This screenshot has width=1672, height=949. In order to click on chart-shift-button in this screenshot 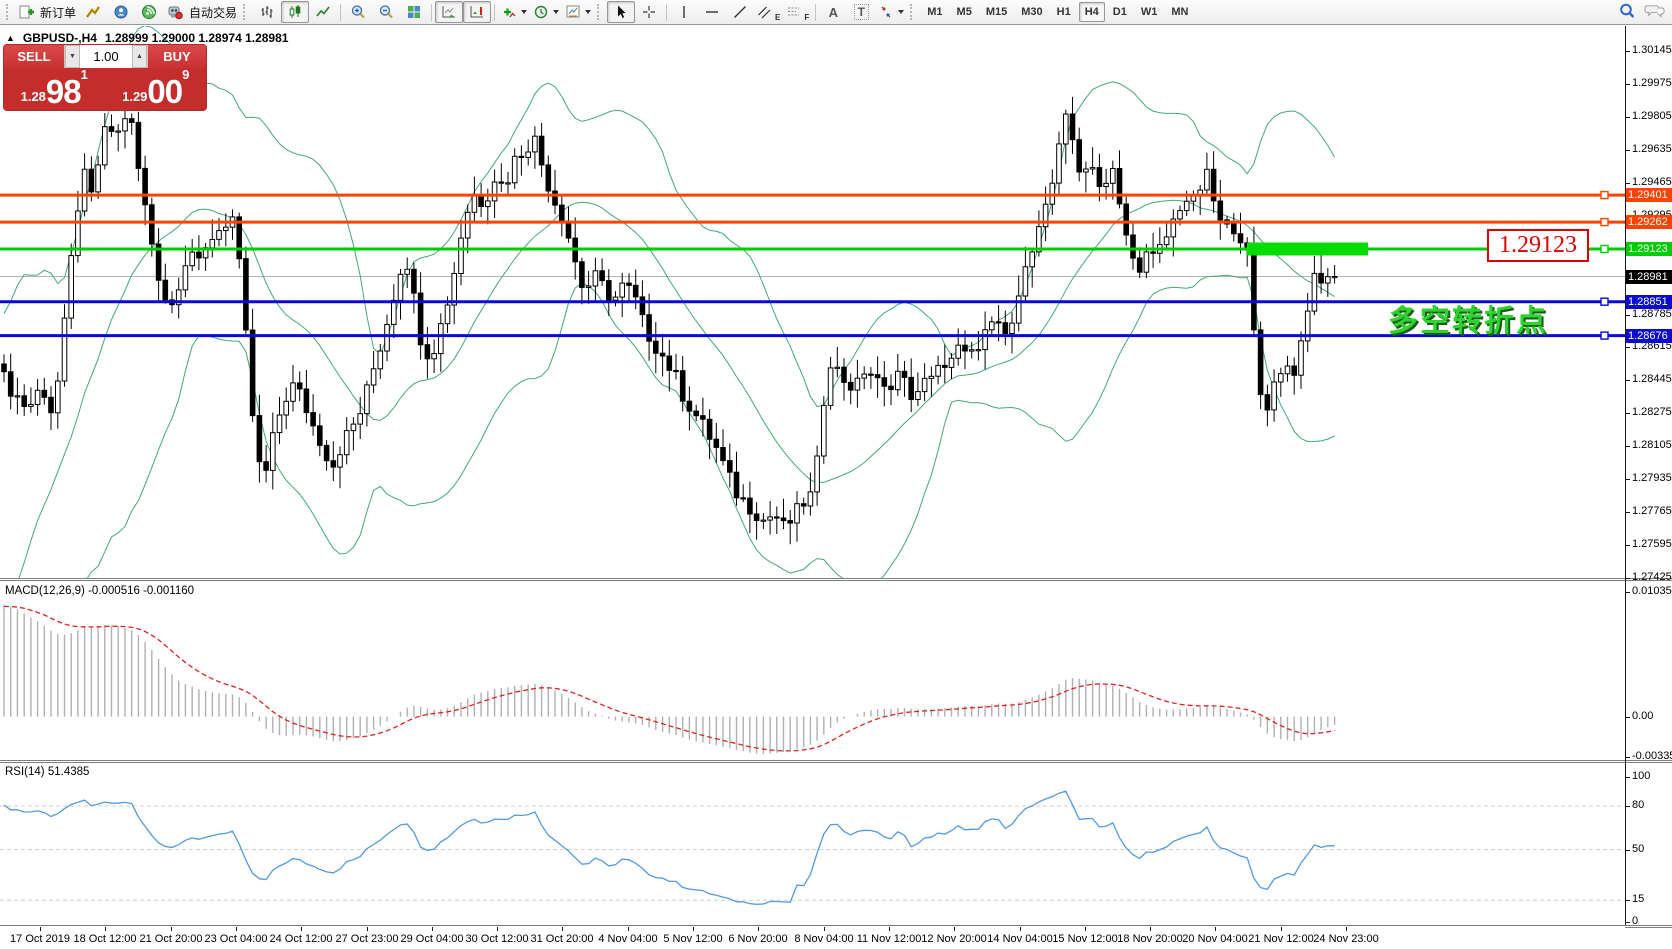, I will do `click(477, 12)`.